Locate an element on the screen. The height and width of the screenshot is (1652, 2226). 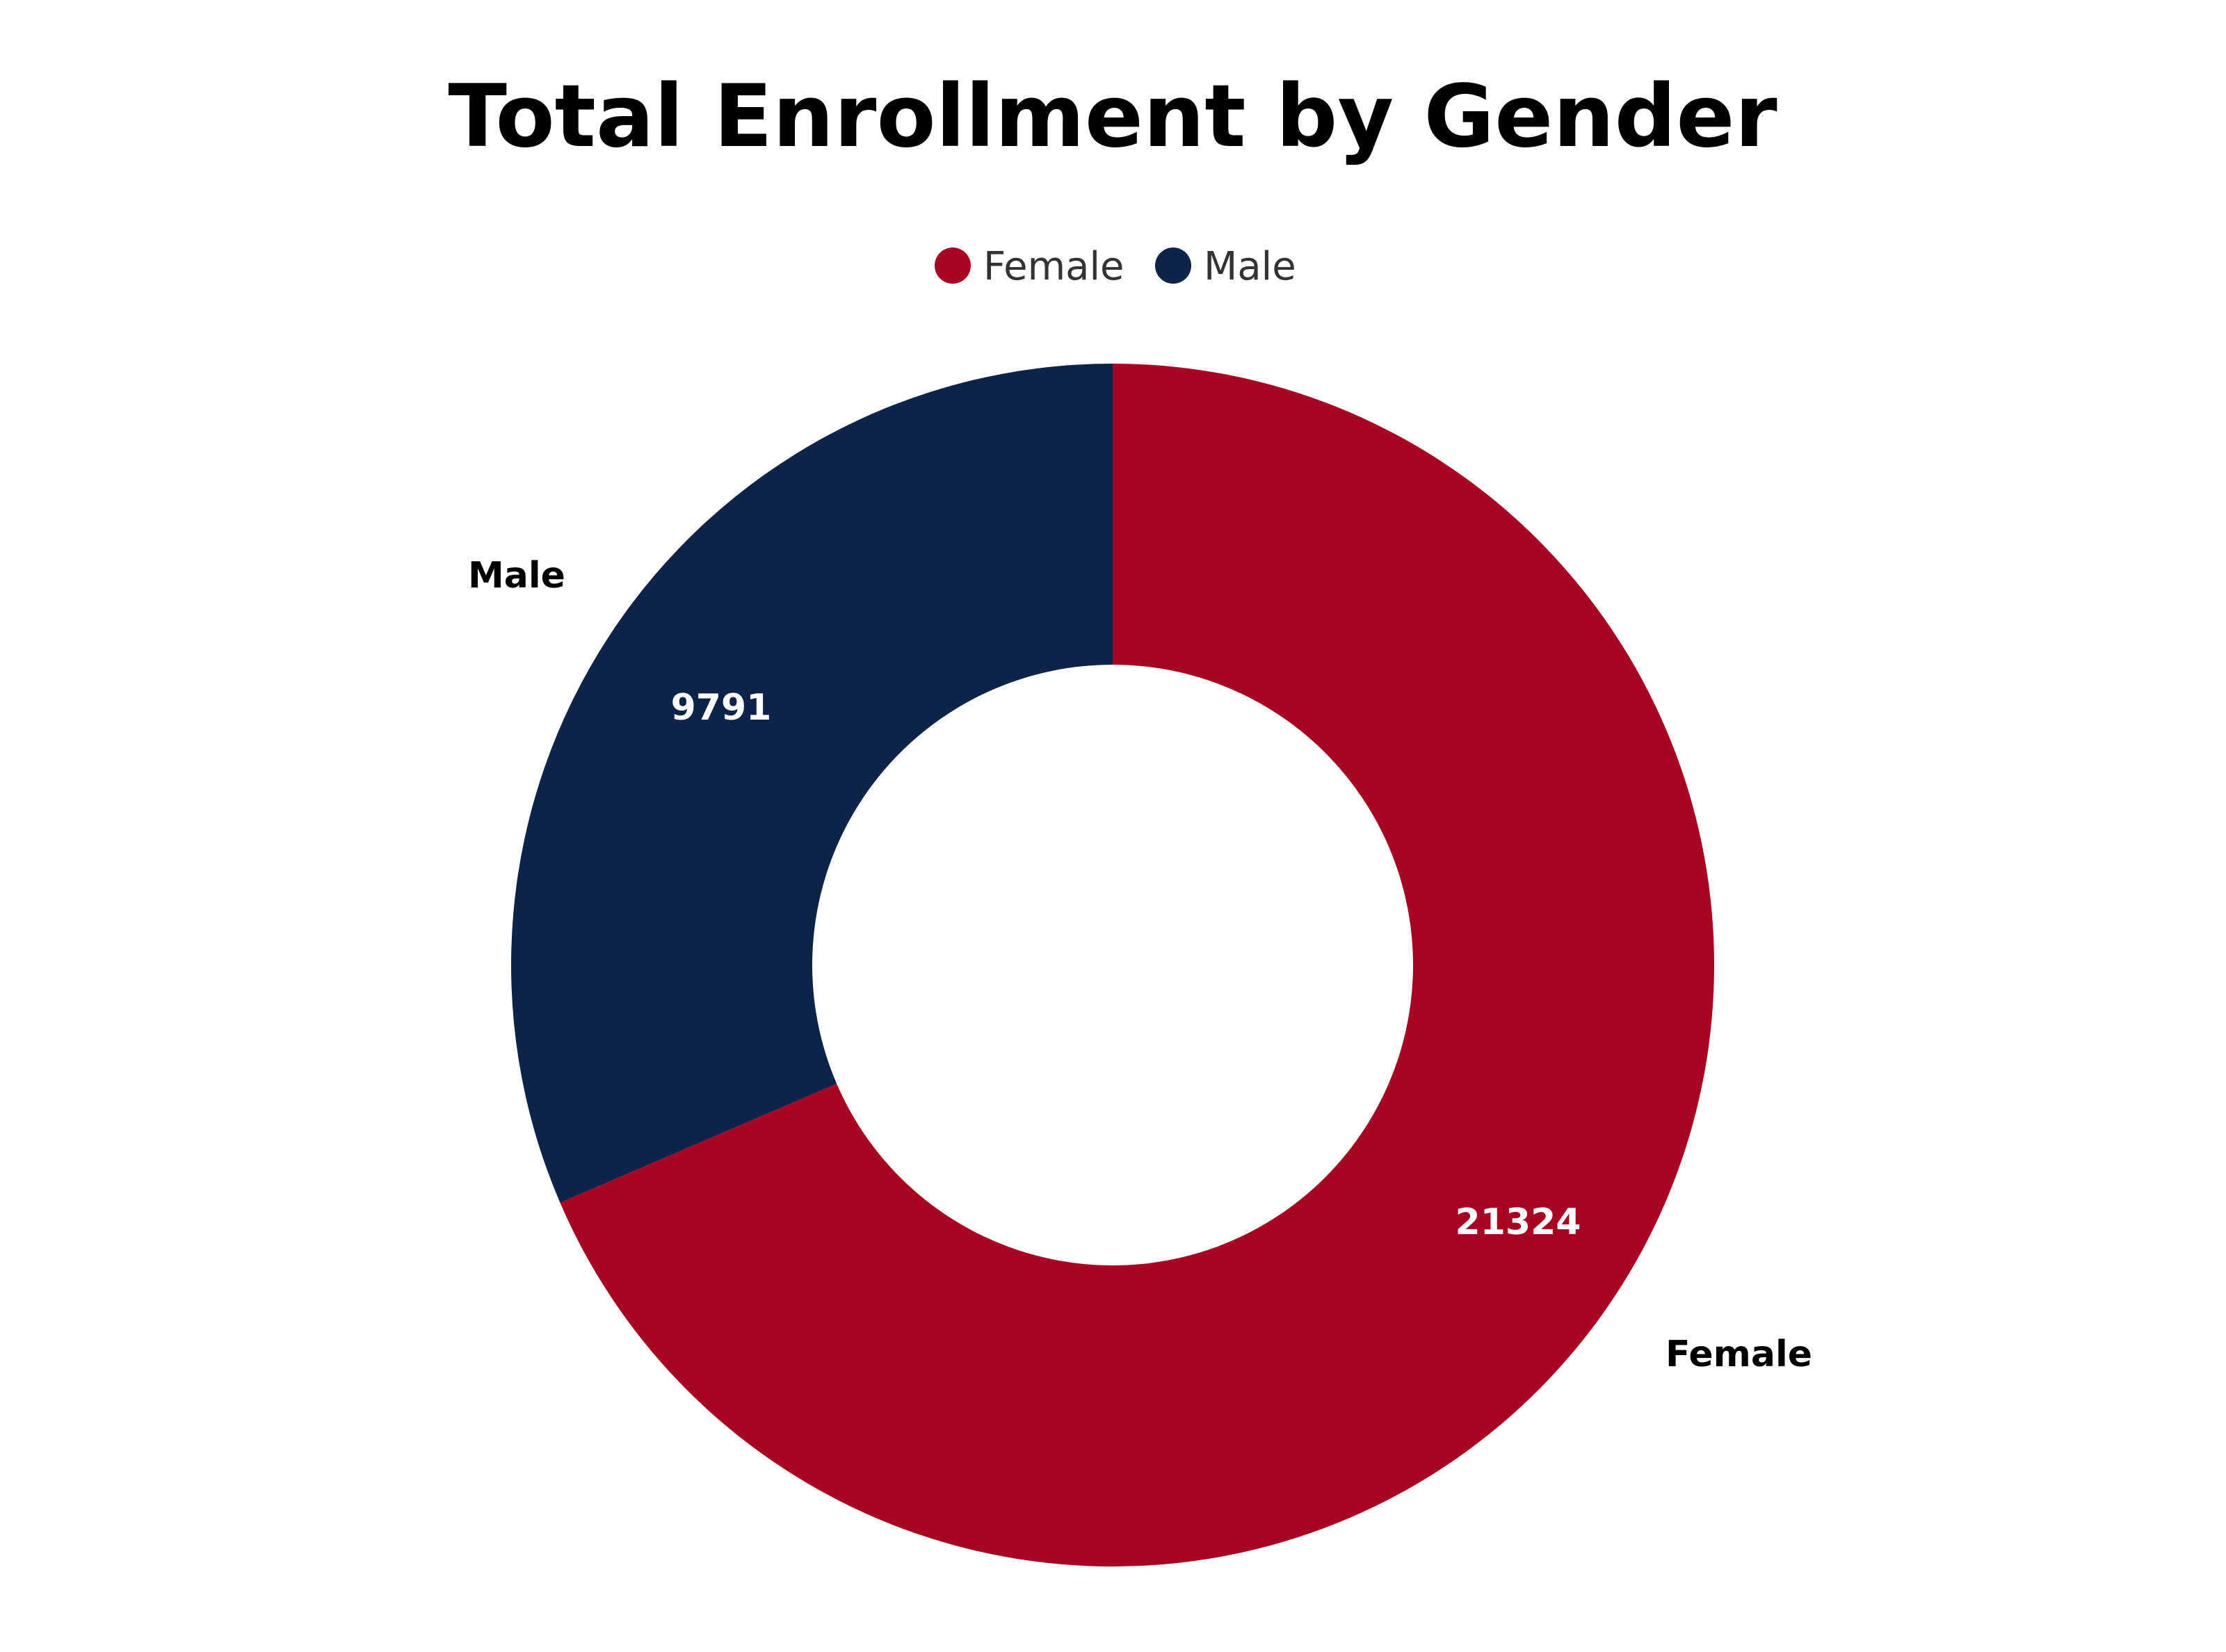
legend-item-male: Male is located at coordinates (1225, 266).